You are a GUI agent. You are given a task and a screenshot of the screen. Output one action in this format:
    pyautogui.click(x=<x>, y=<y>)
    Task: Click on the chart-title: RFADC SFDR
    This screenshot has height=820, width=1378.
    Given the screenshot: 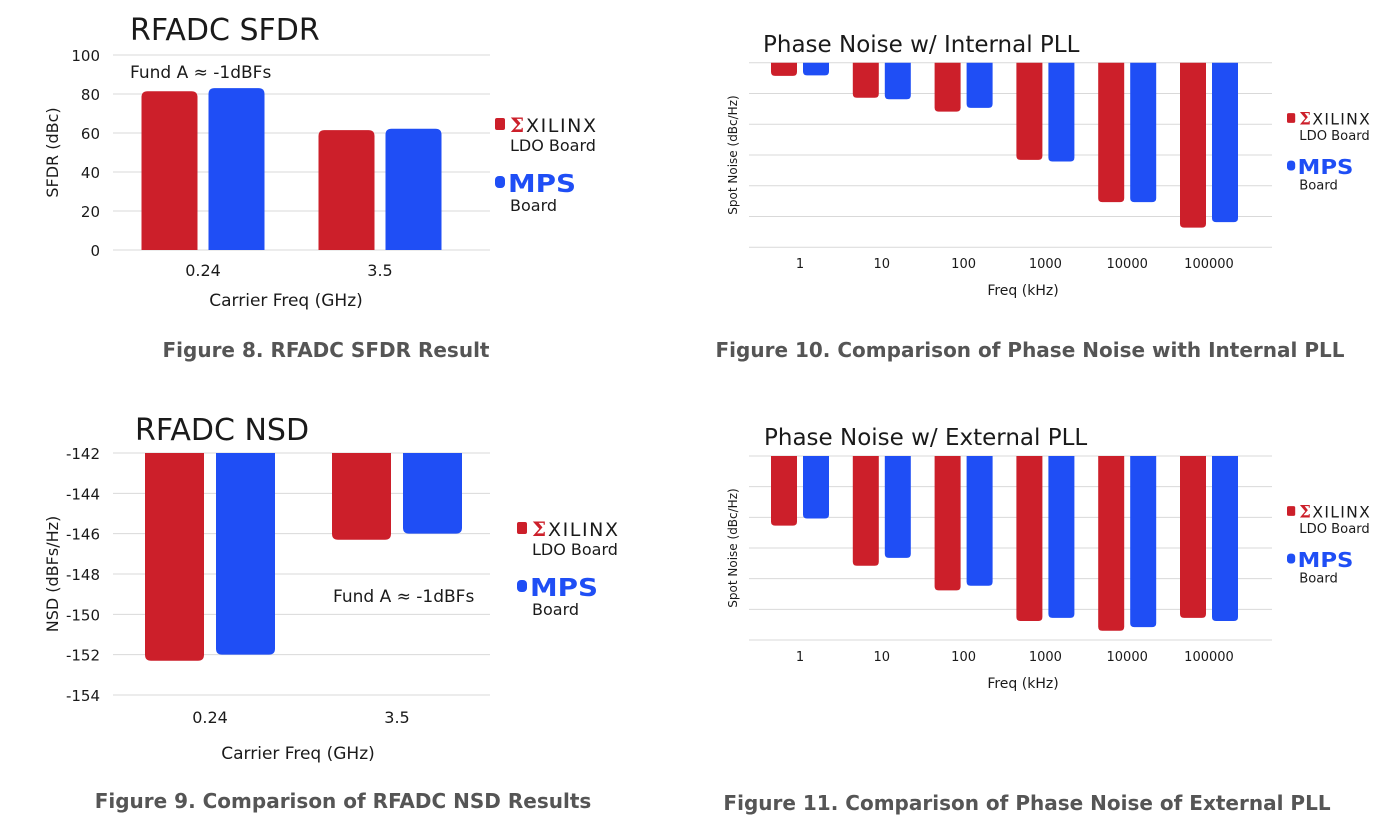 What is the action you would take?
    pyautogui.click(x=225, y=30)
    